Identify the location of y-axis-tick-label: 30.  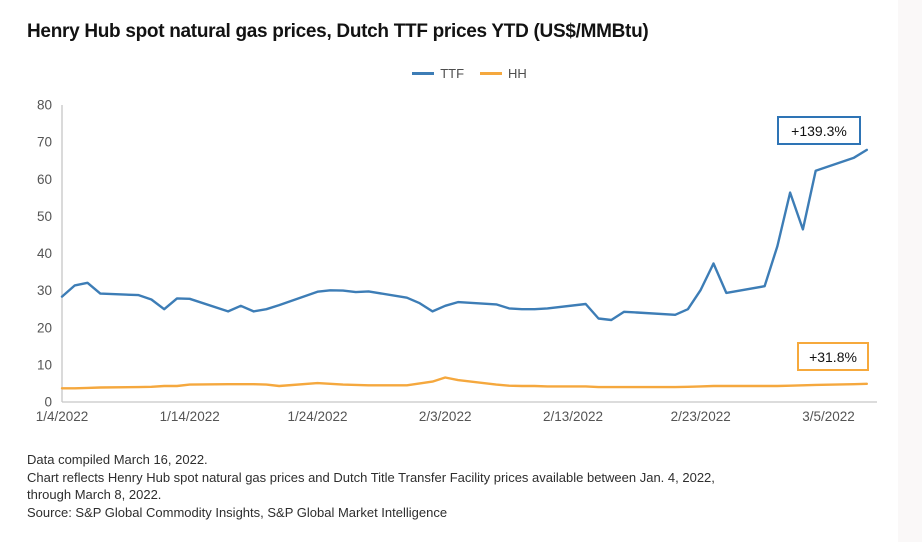
(44, 290).